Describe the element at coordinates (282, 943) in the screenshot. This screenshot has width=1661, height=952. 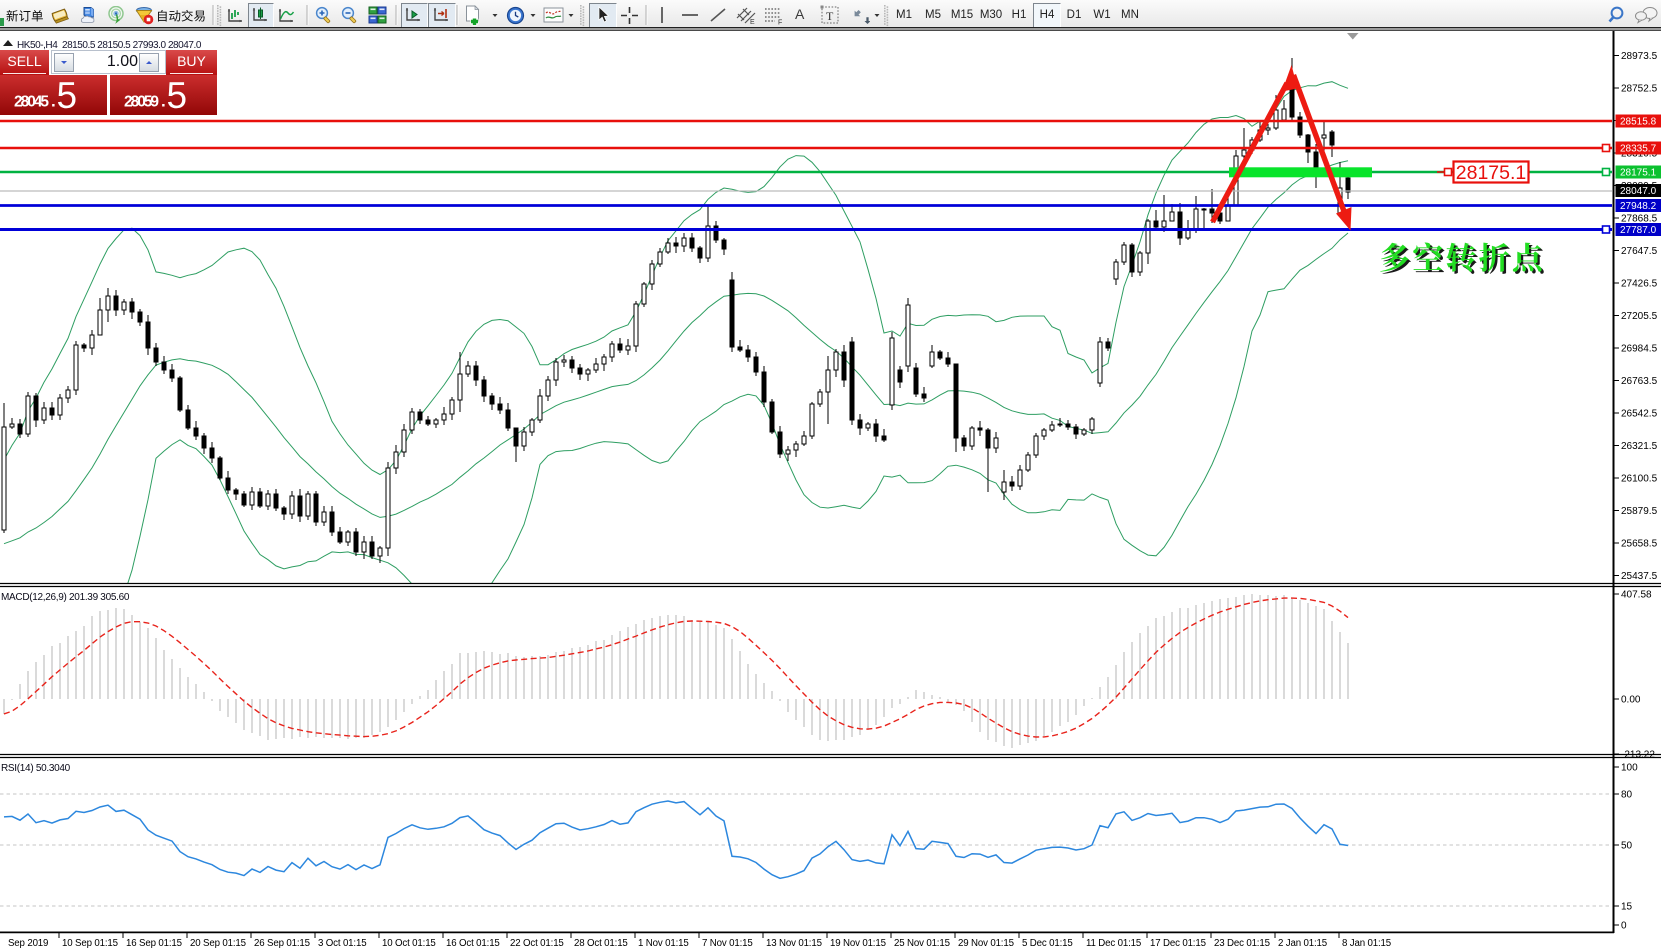
I see `svg-text: 26 Sep 01:15` at that location.